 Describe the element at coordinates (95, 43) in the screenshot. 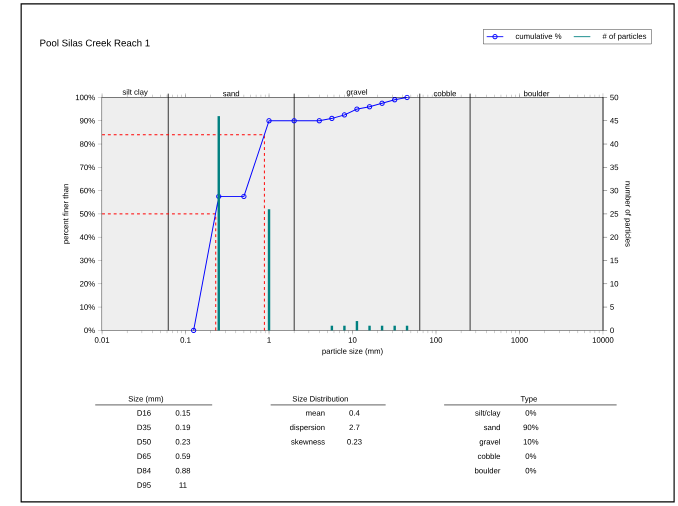

I see `chart-title: Pool Silas Creek Reach 1` at that location.